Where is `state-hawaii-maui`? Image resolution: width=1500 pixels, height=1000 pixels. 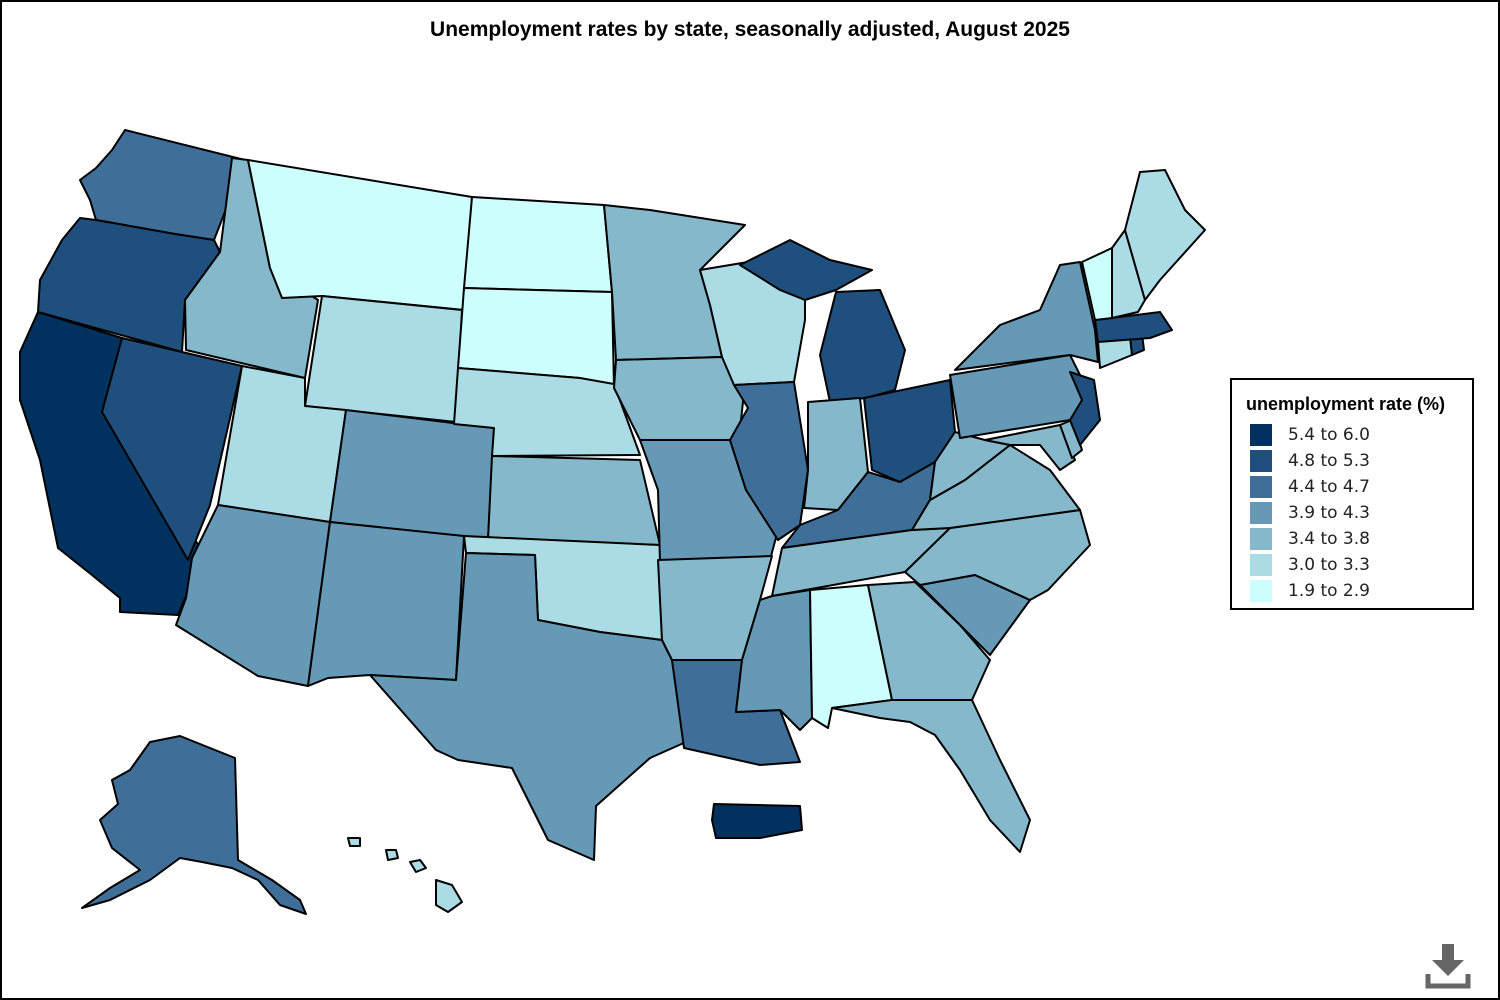 state-hawaii-maui is located at coordinates (418, 866).